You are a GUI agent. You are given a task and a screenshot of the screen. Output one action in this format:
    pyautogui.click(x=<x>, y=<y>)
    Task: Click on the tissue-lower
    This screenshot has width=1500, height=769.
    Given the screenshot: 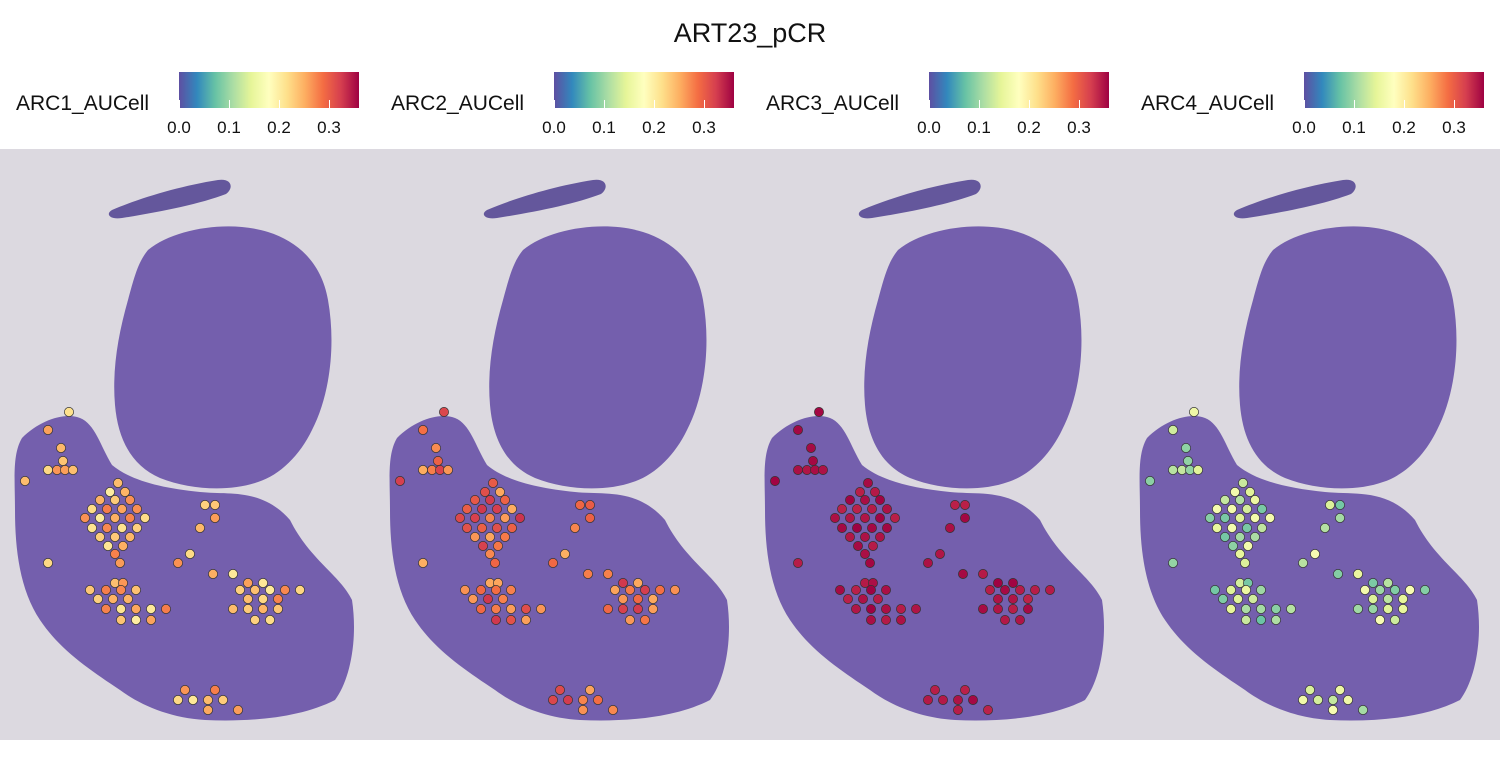 What is the action you would take?
    pyautogui.click(x=1309, y=568)
    